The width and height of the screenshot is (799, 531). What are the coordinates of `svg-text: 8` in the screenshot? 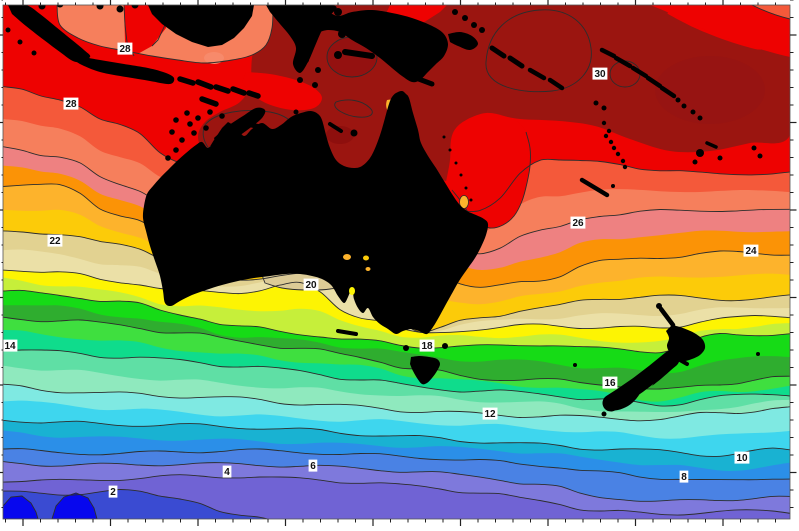 It's located at (684, 477).